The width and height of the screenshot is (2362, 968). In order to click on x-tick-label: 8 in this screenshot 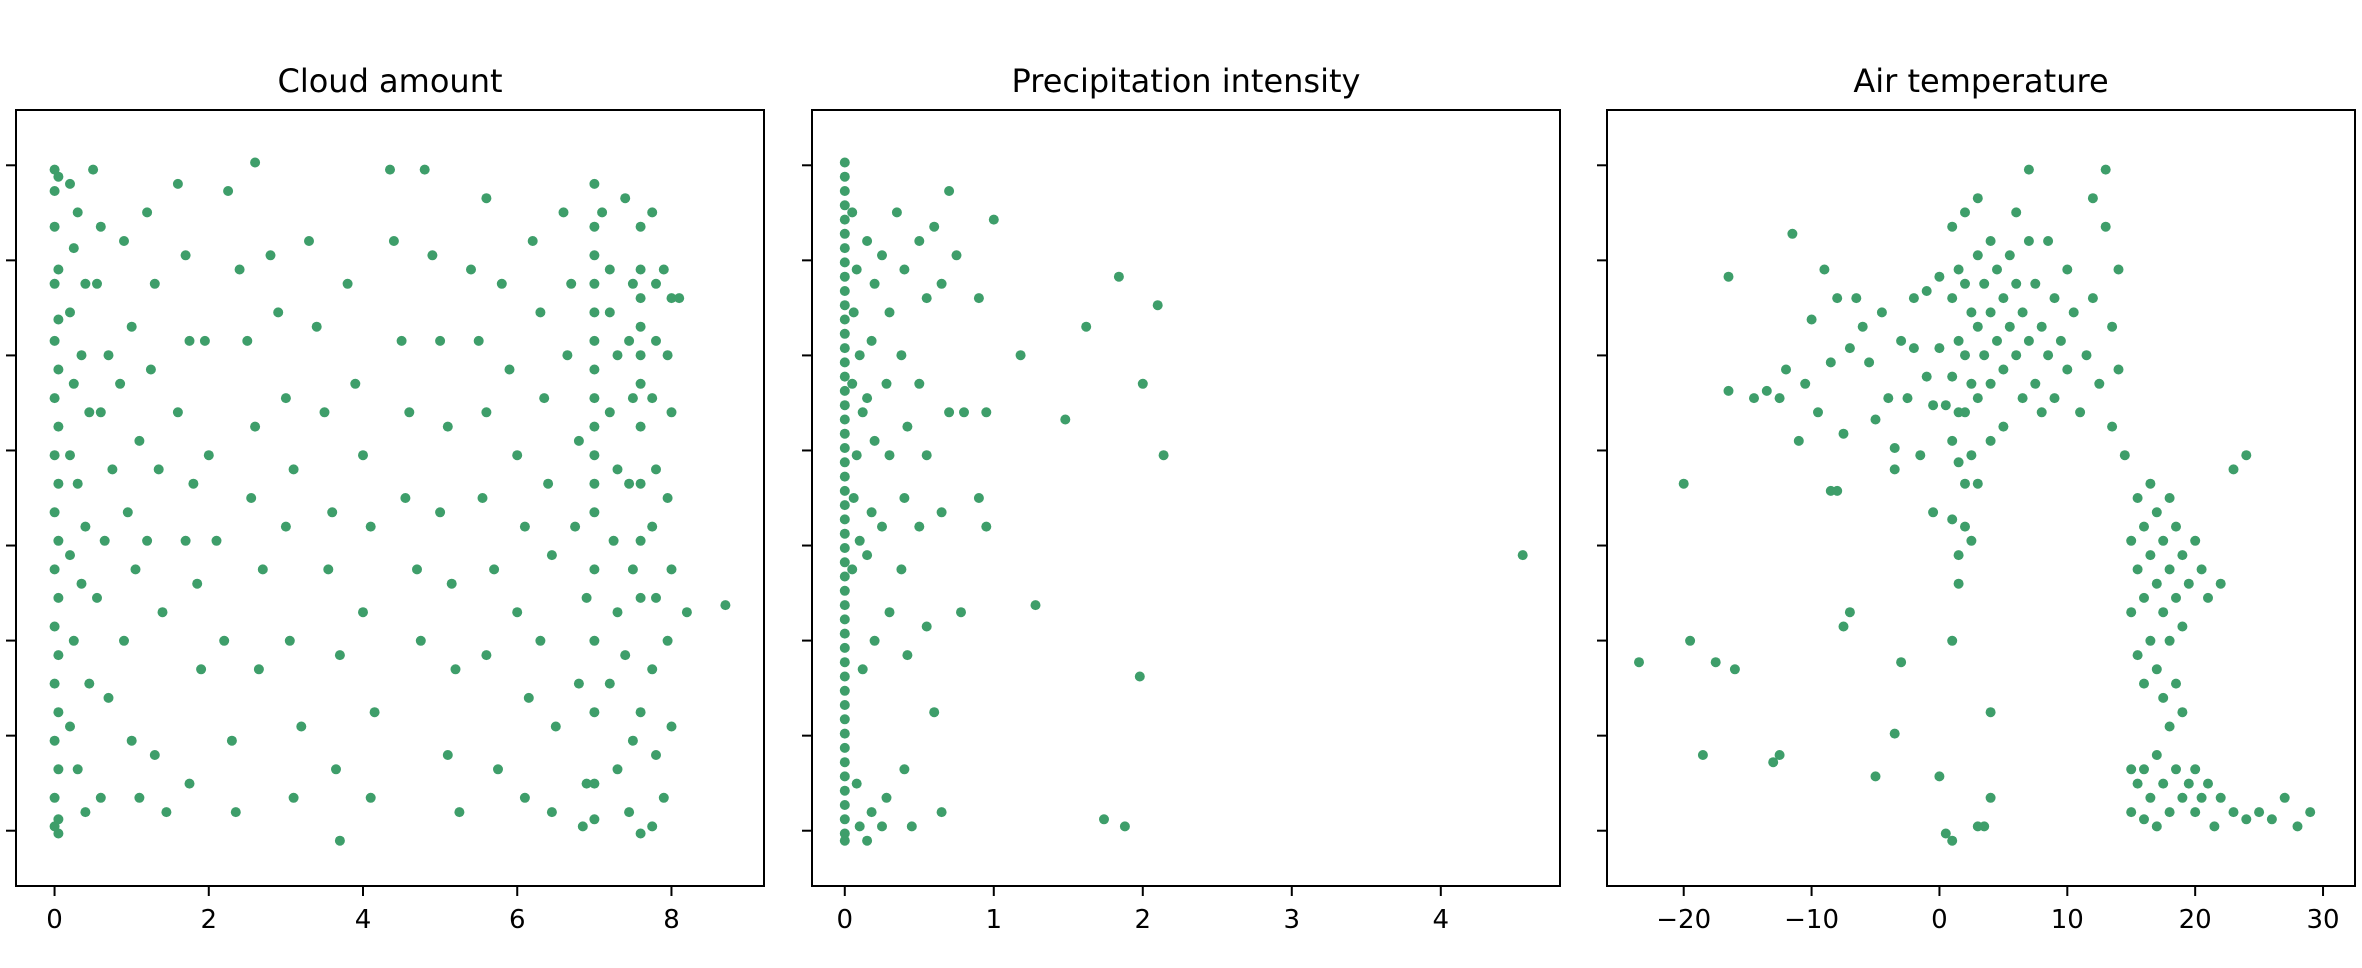, I will do `click(671, 920)`.